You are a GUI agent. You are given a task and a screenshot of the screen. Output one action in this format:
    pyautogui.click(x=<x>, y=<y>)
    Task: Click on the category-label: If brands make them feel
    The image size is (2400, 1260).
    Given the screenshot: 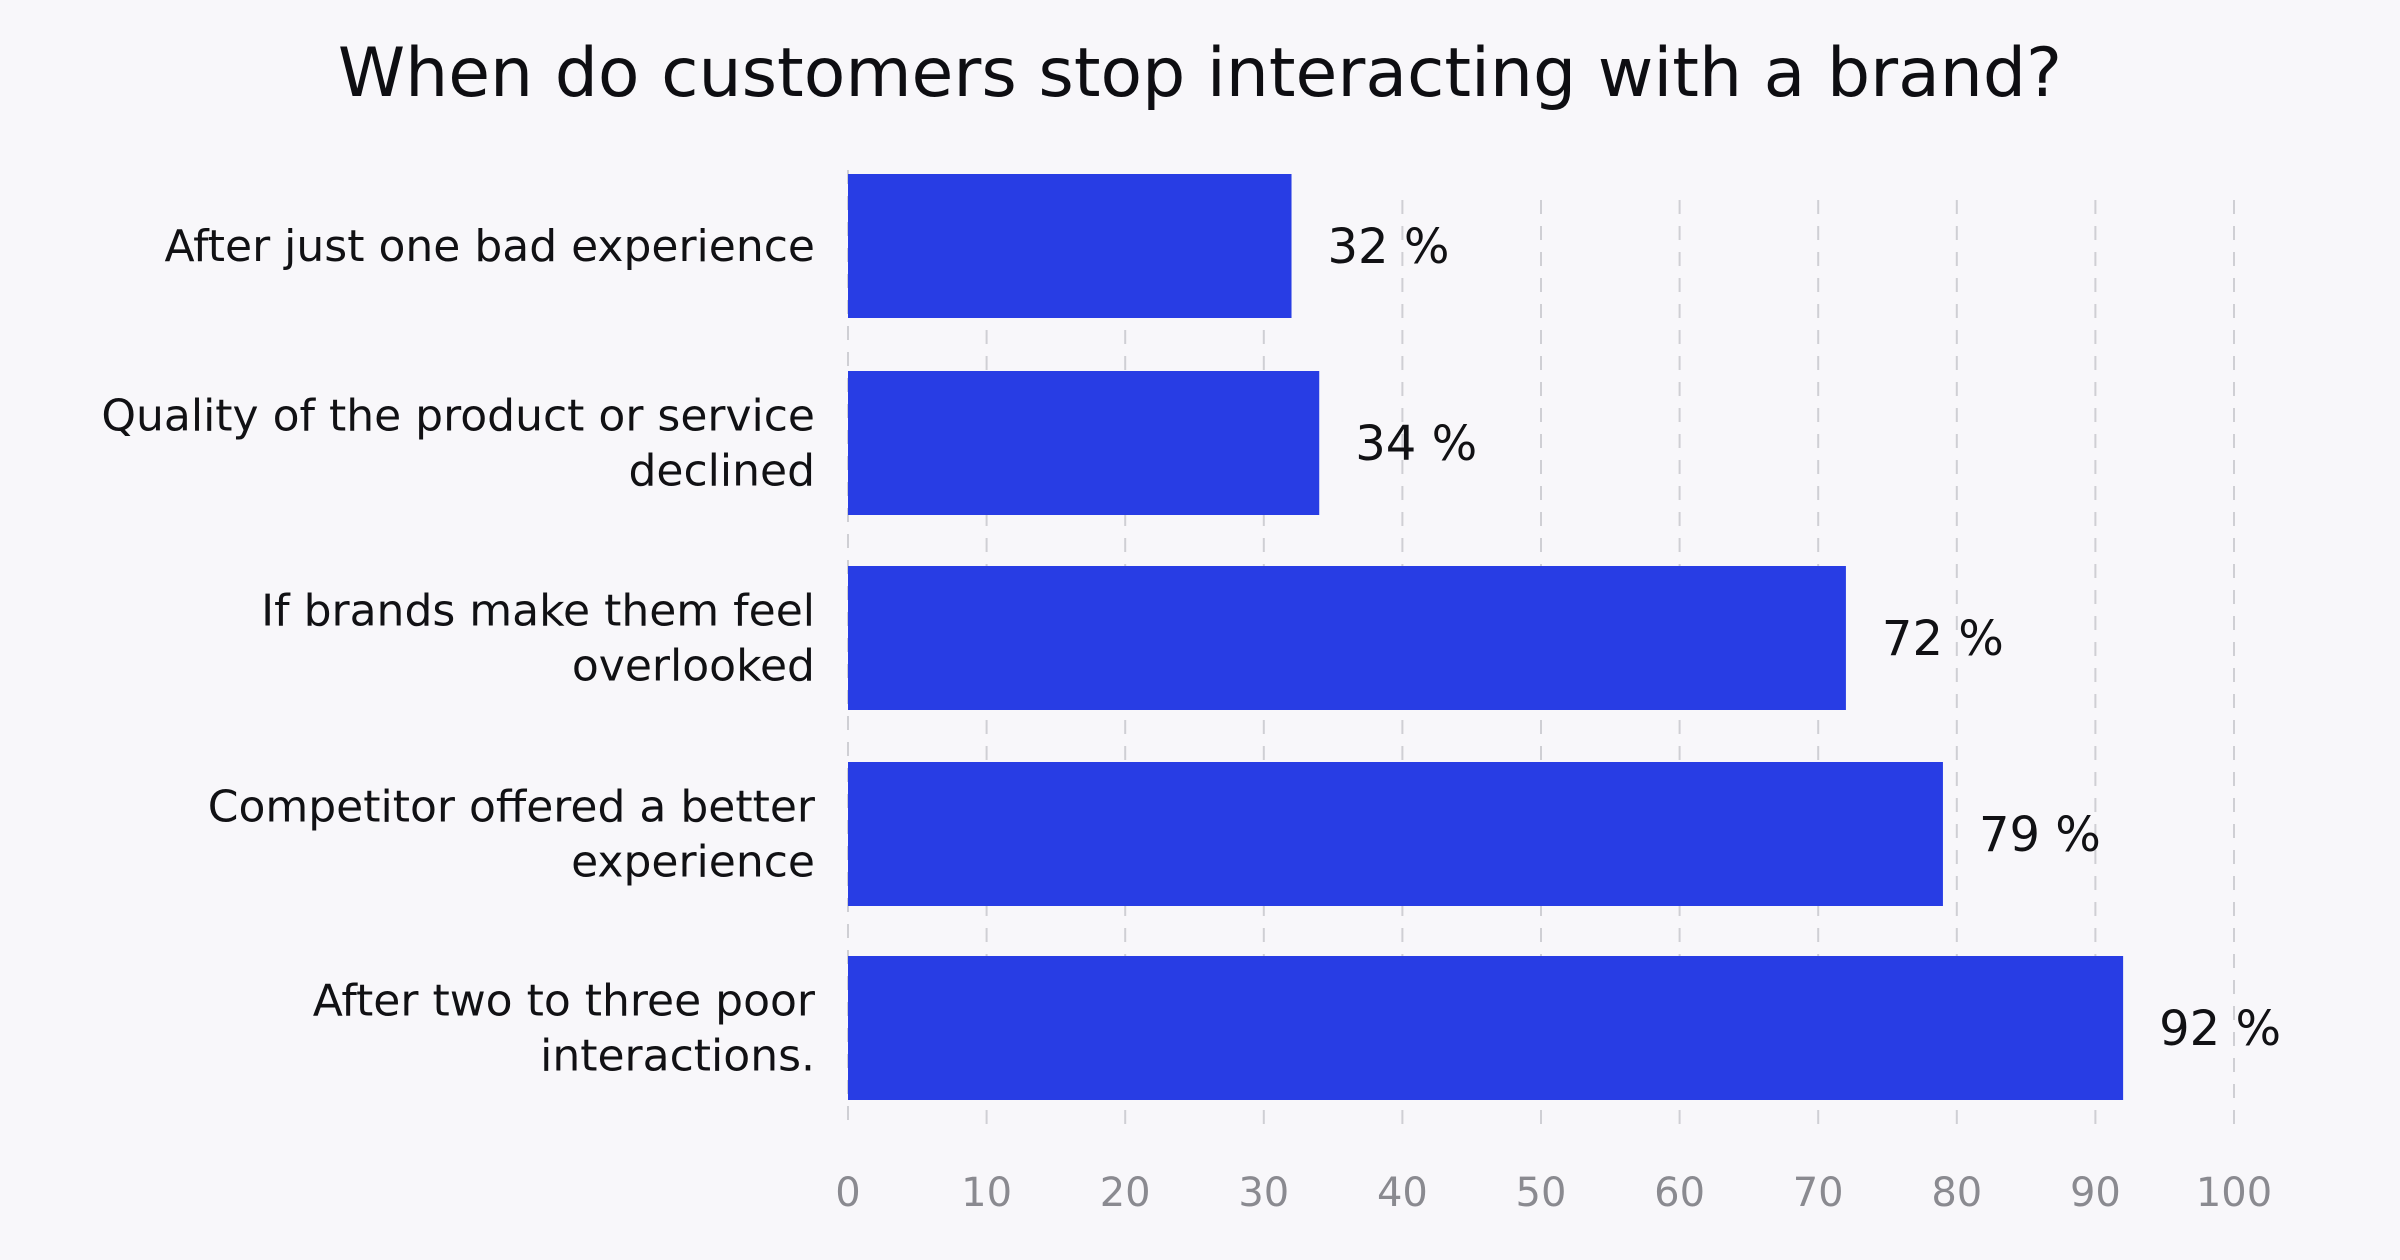 What is the action you would take?
    pyautogui.click(x=538, y=611)
    